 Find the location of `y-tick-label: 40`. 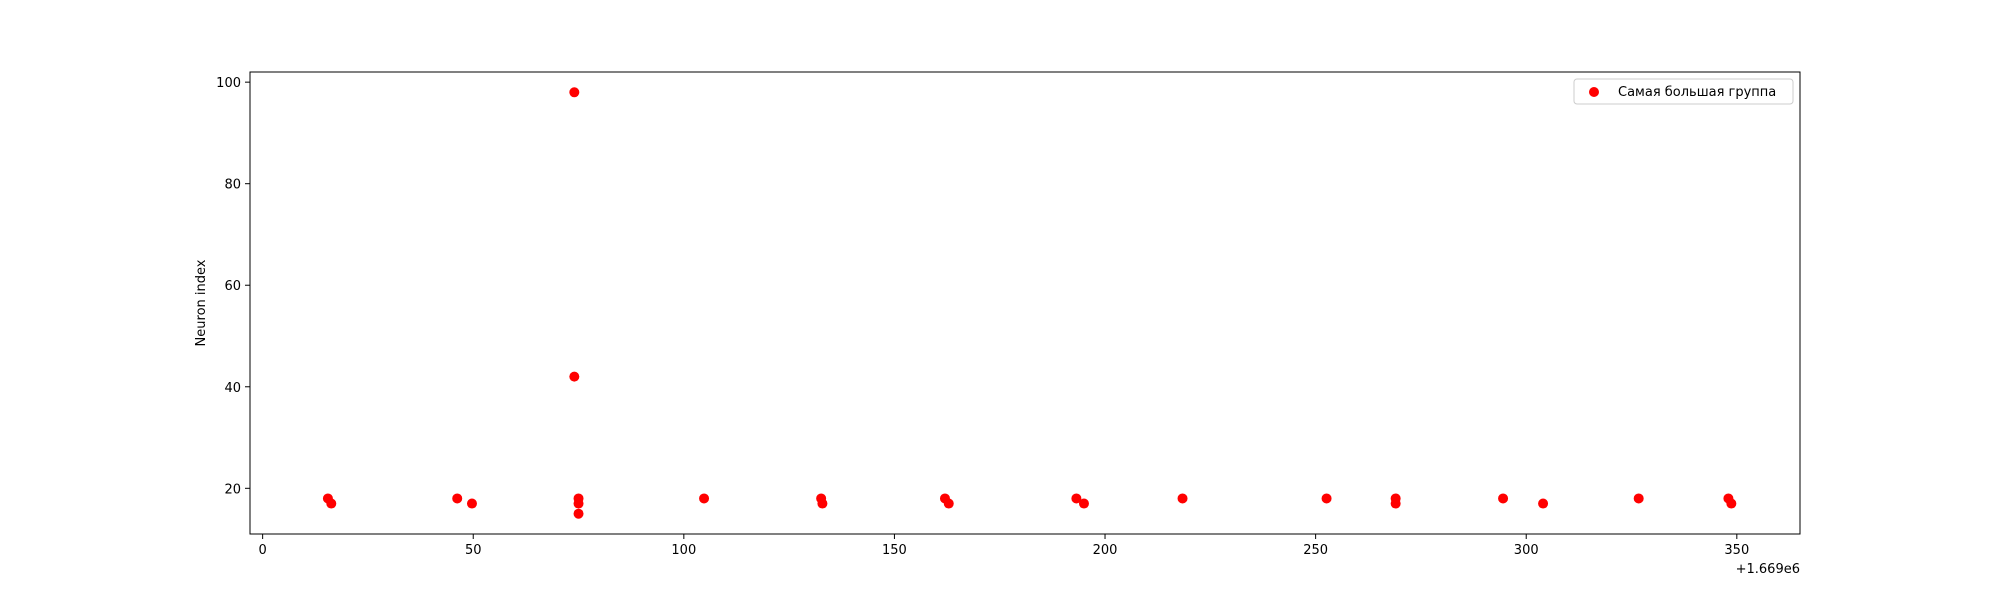

y-tick-label: 40 is located at coordinates (232, 388).